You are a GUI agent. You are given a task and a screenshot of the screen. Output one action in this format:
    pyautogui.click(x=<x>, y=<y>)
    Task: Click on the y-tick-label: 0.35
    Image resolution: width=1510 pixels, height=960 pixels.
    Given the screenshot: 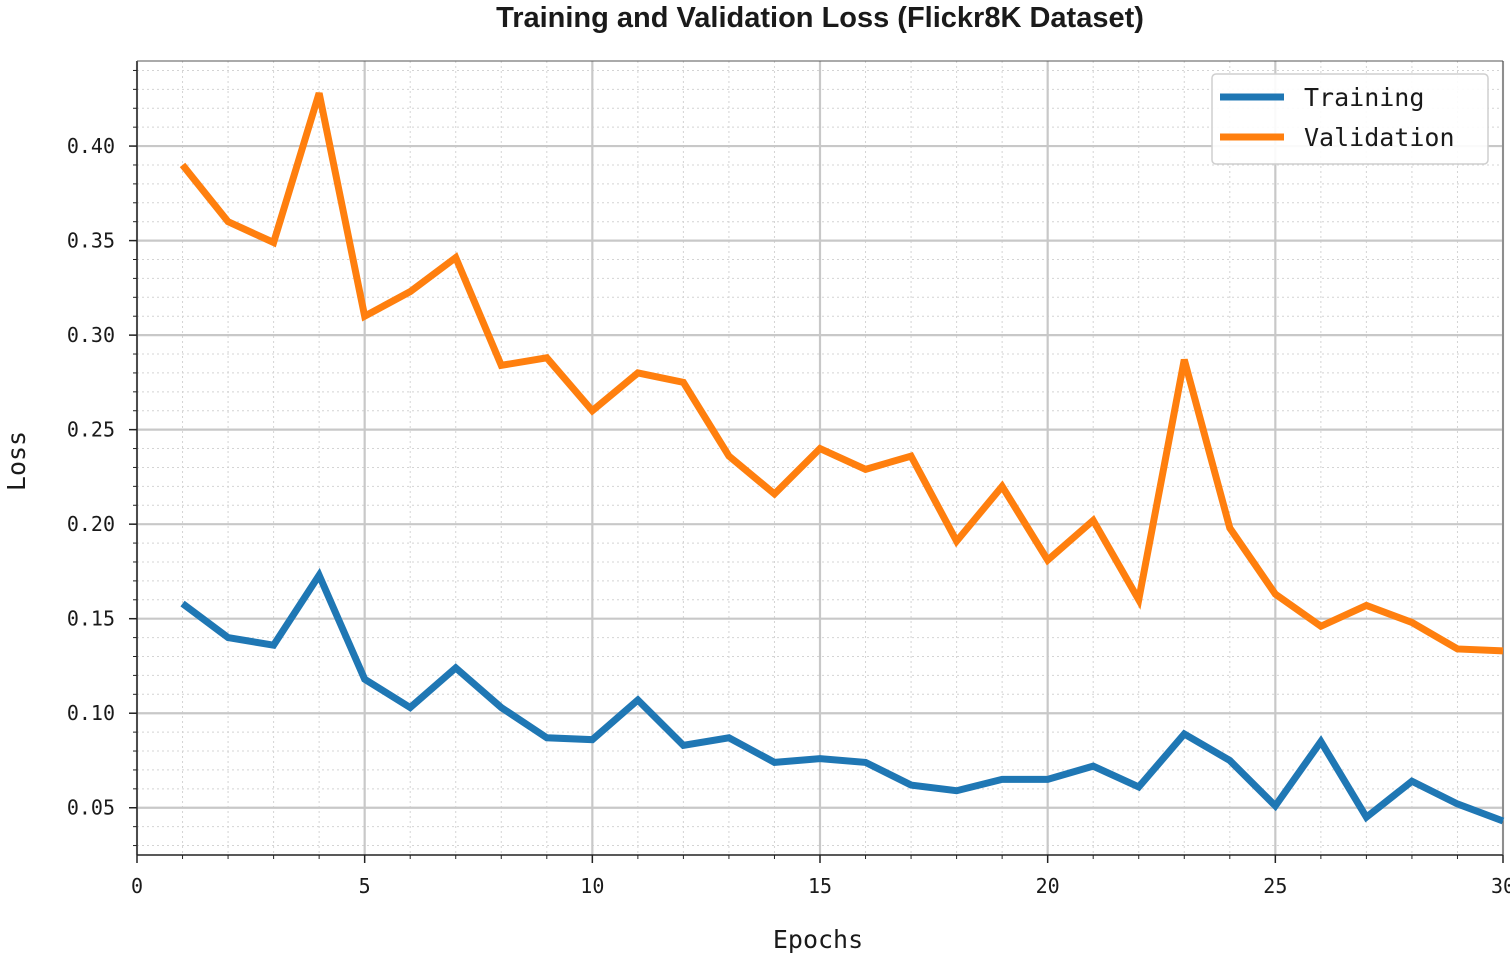 What is the action you would take?
    pyautogui.click(x=91, y=241)
    